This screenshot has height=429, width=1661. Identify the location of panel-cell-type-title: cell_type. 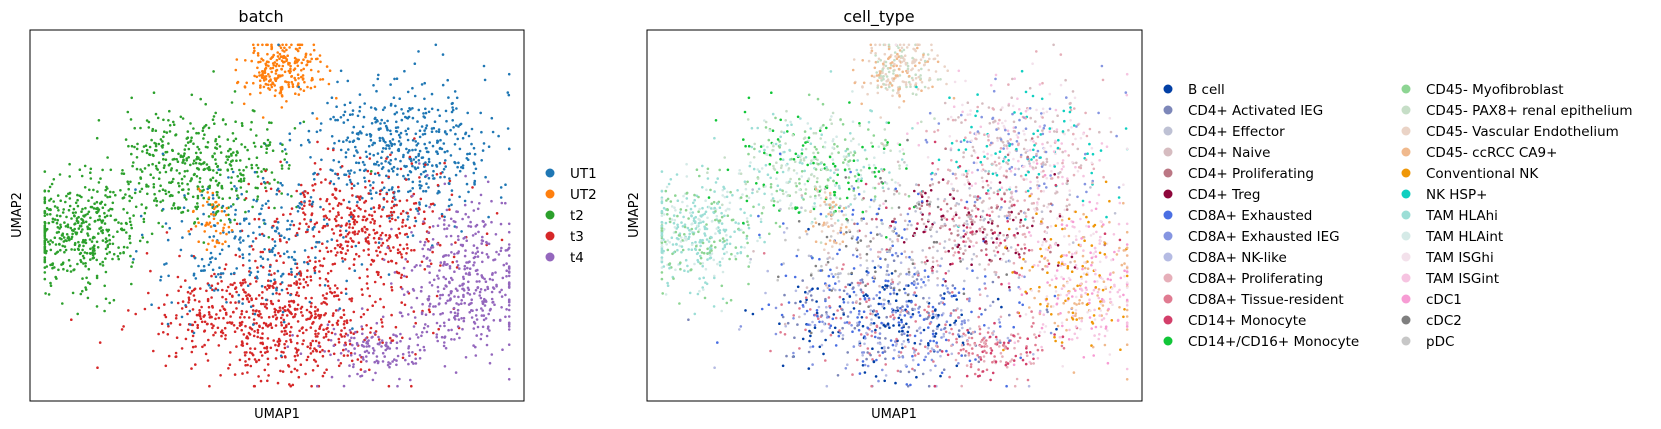
(878, 17).